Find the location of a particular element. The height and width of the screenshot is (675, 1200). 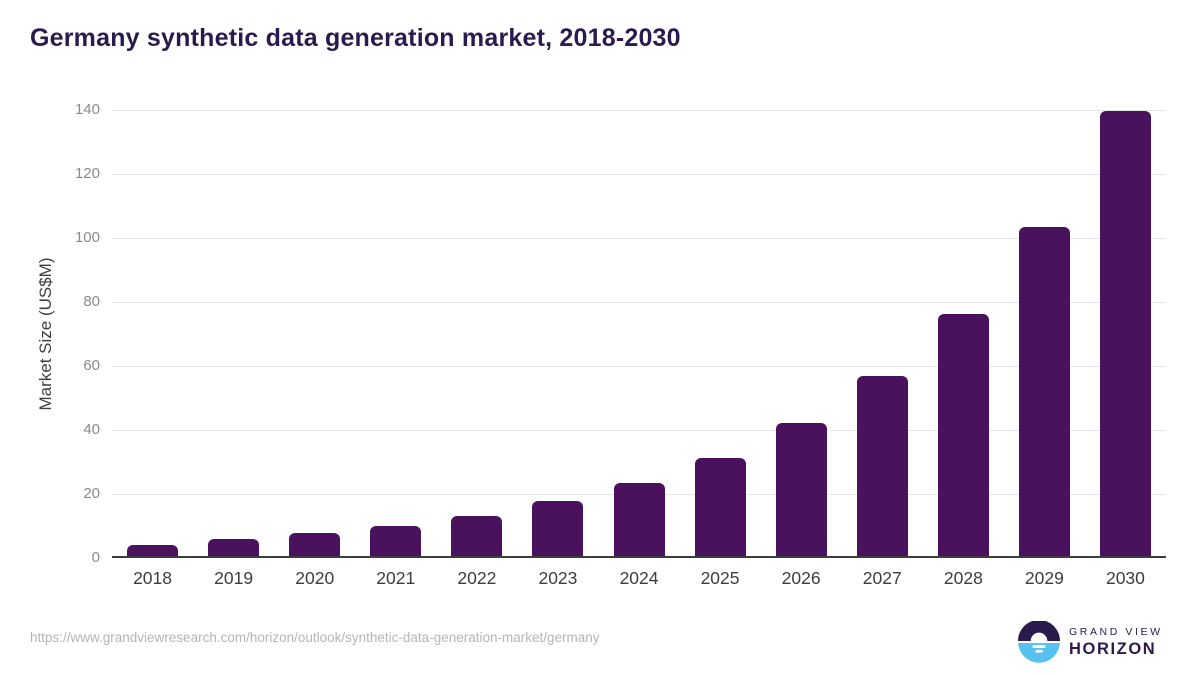

x-tick-label: 2018 is located at coordinates (153, 578).